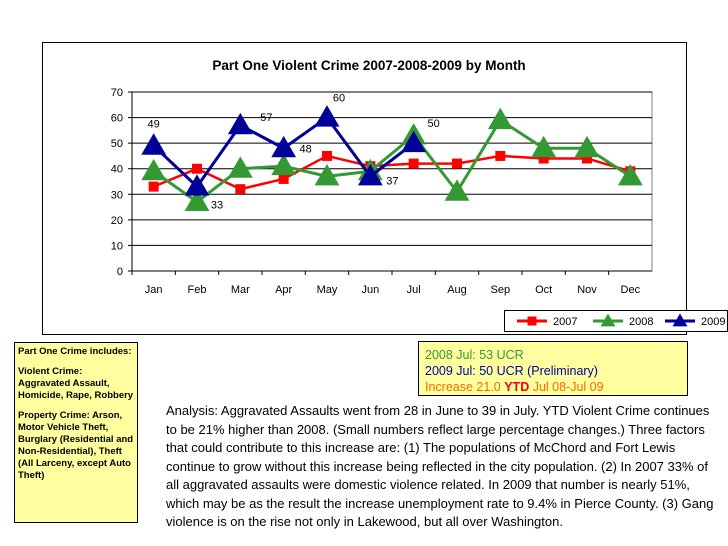 The image size is (728, 546). I want to click on y-tick-label: 20, so click(117, 221).